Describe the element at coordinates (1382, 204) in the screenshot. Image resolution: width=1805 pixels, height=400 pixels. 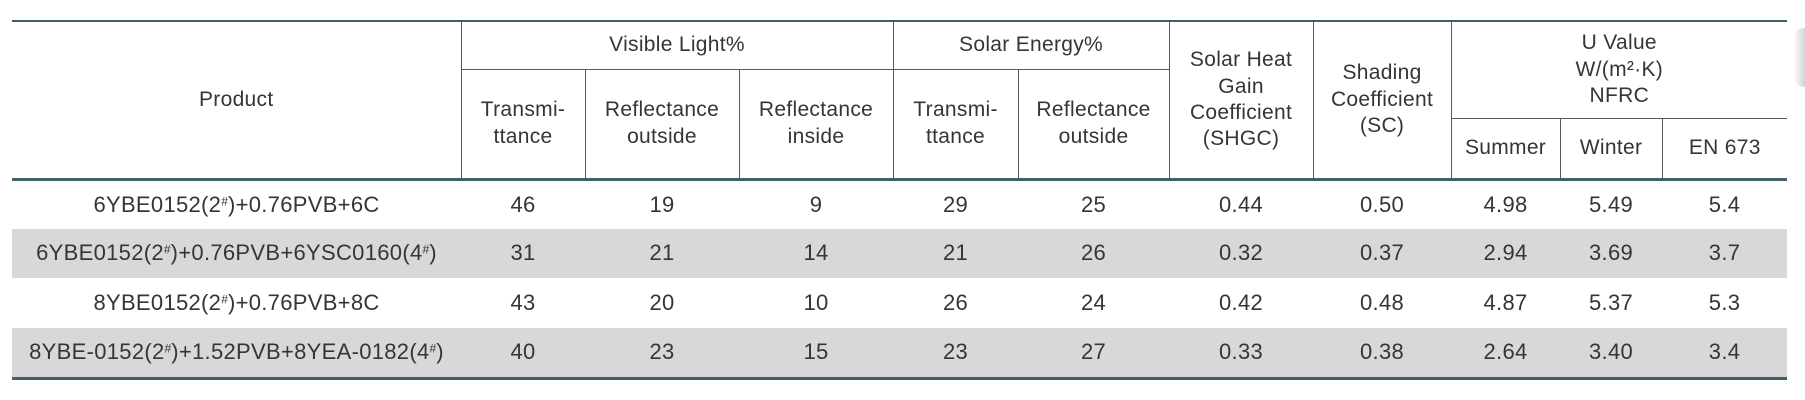
I see `value-cell: 0.50` at that location.